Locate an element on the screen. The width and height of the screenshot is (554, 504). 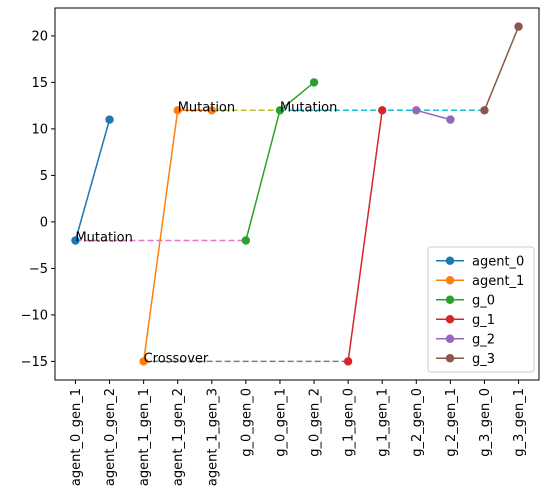
y-tick-label: −10 is located at coordinates (34, 315).